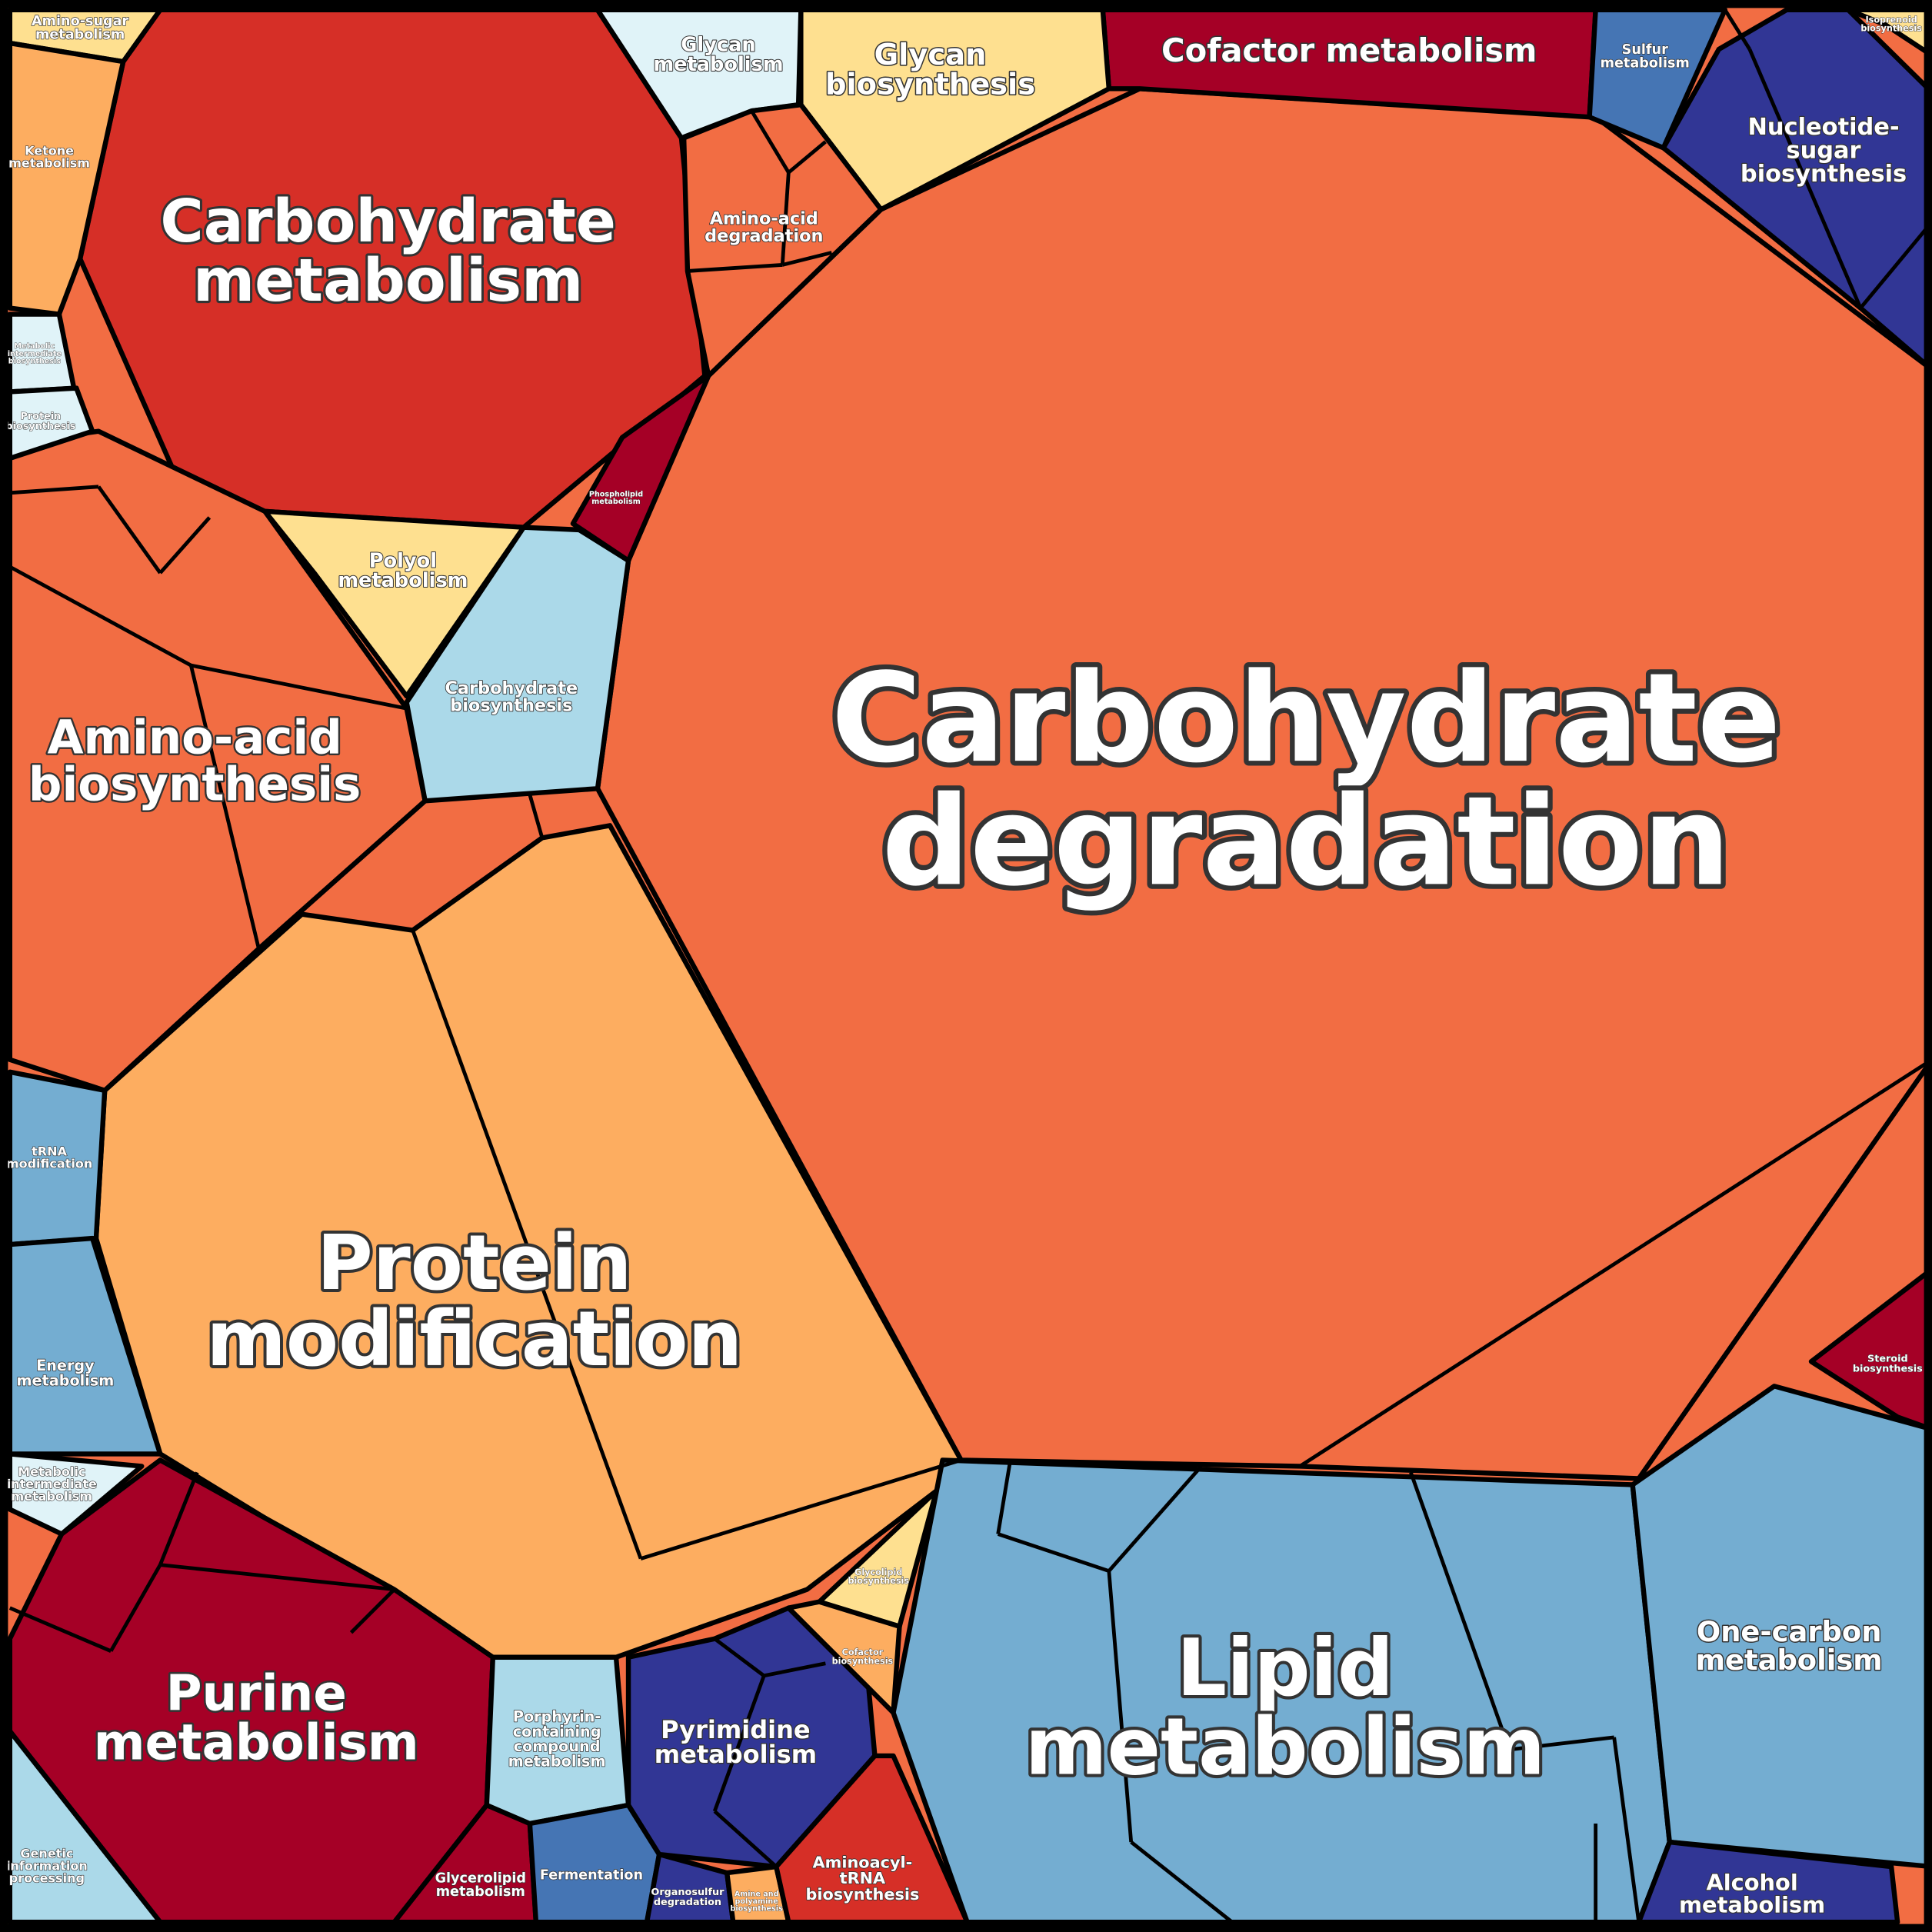 This screenshot has height=1932, width=1932. I want to click on cell-label: degradation, so click(687, 1902).